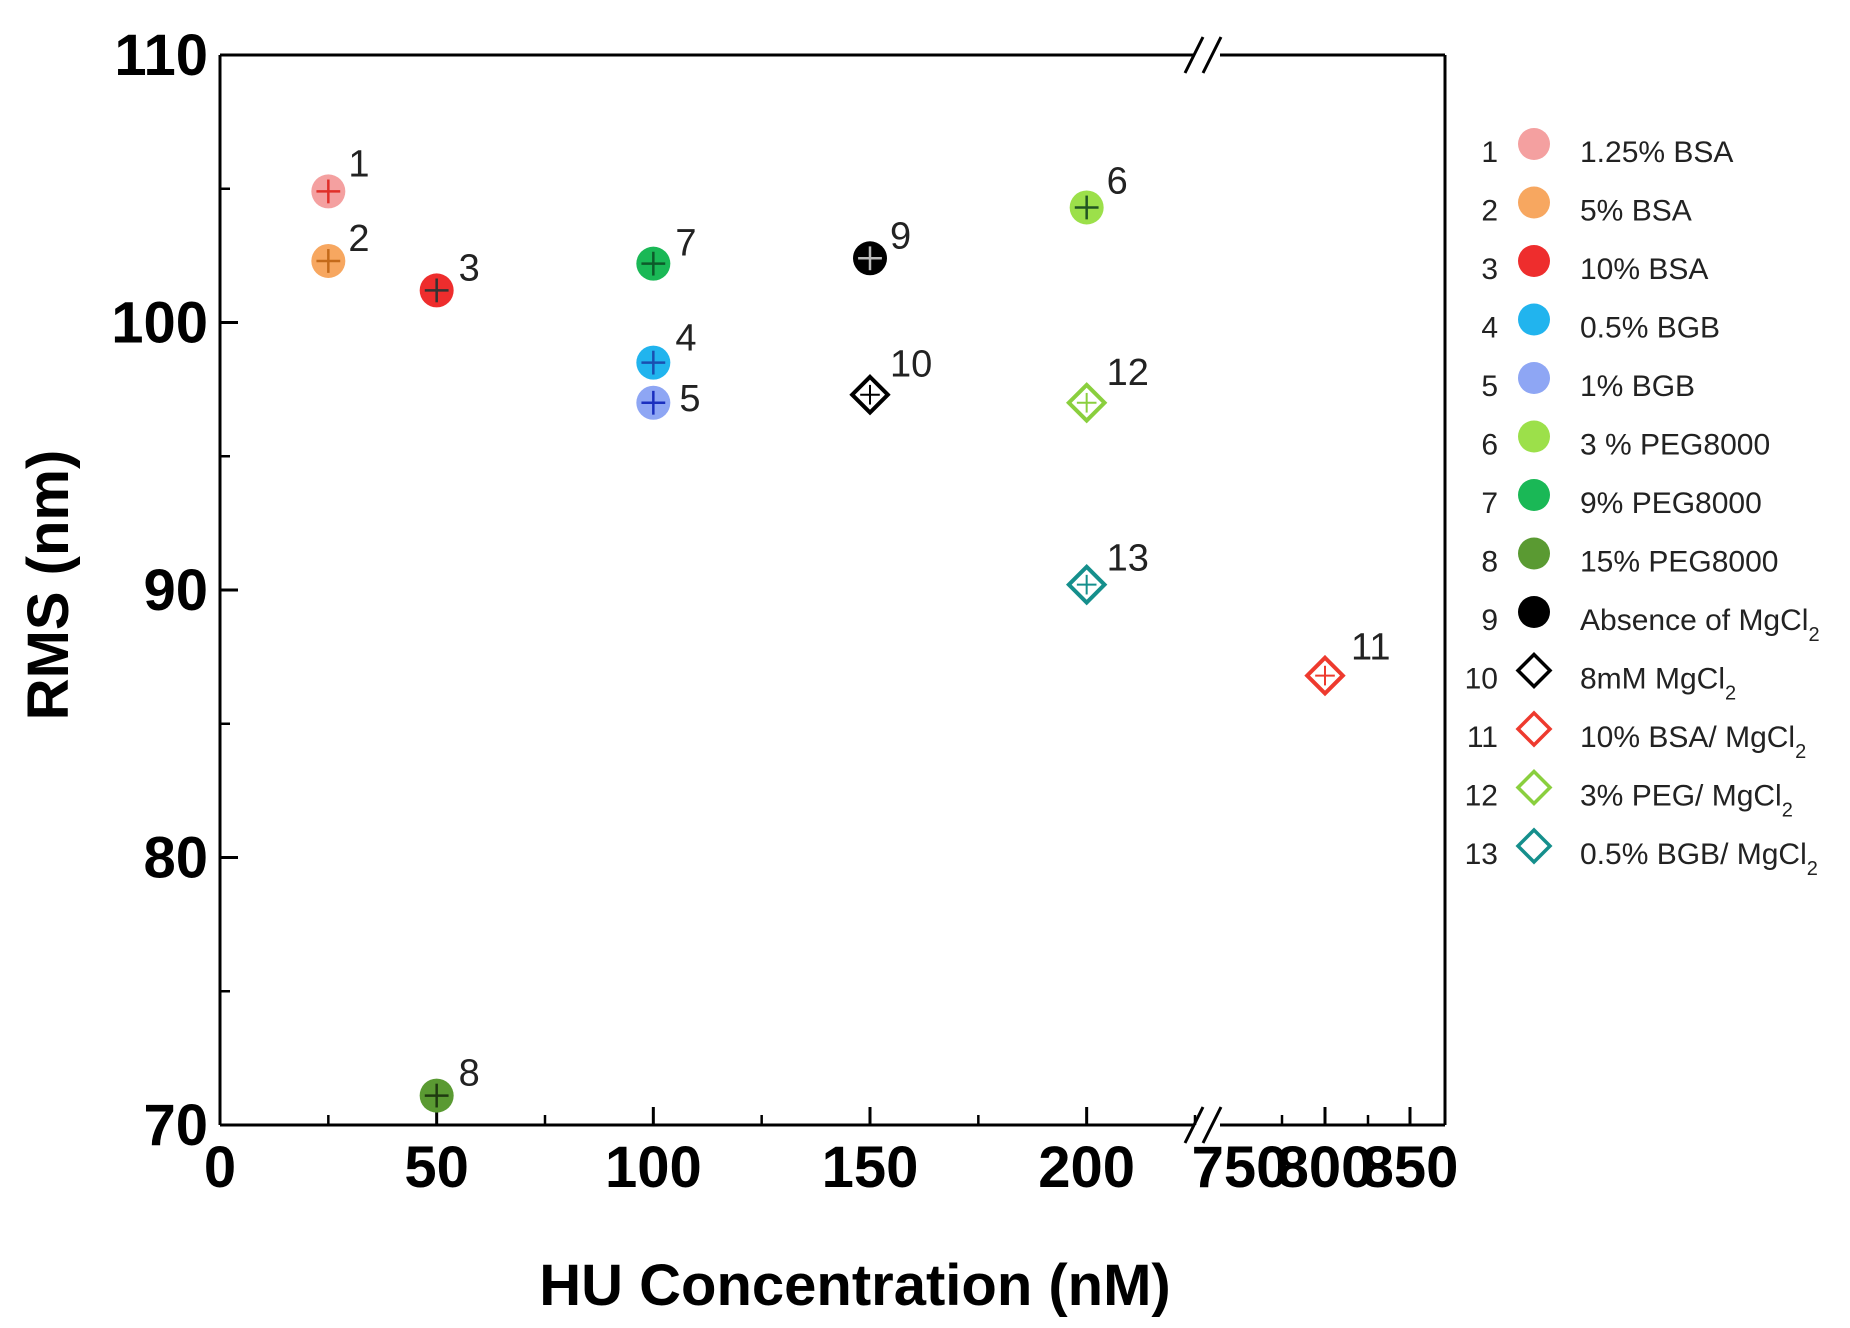 The width and height of the screenshot is (1850, 1328). I want to click on point-label: 6, so click(1117, 181).